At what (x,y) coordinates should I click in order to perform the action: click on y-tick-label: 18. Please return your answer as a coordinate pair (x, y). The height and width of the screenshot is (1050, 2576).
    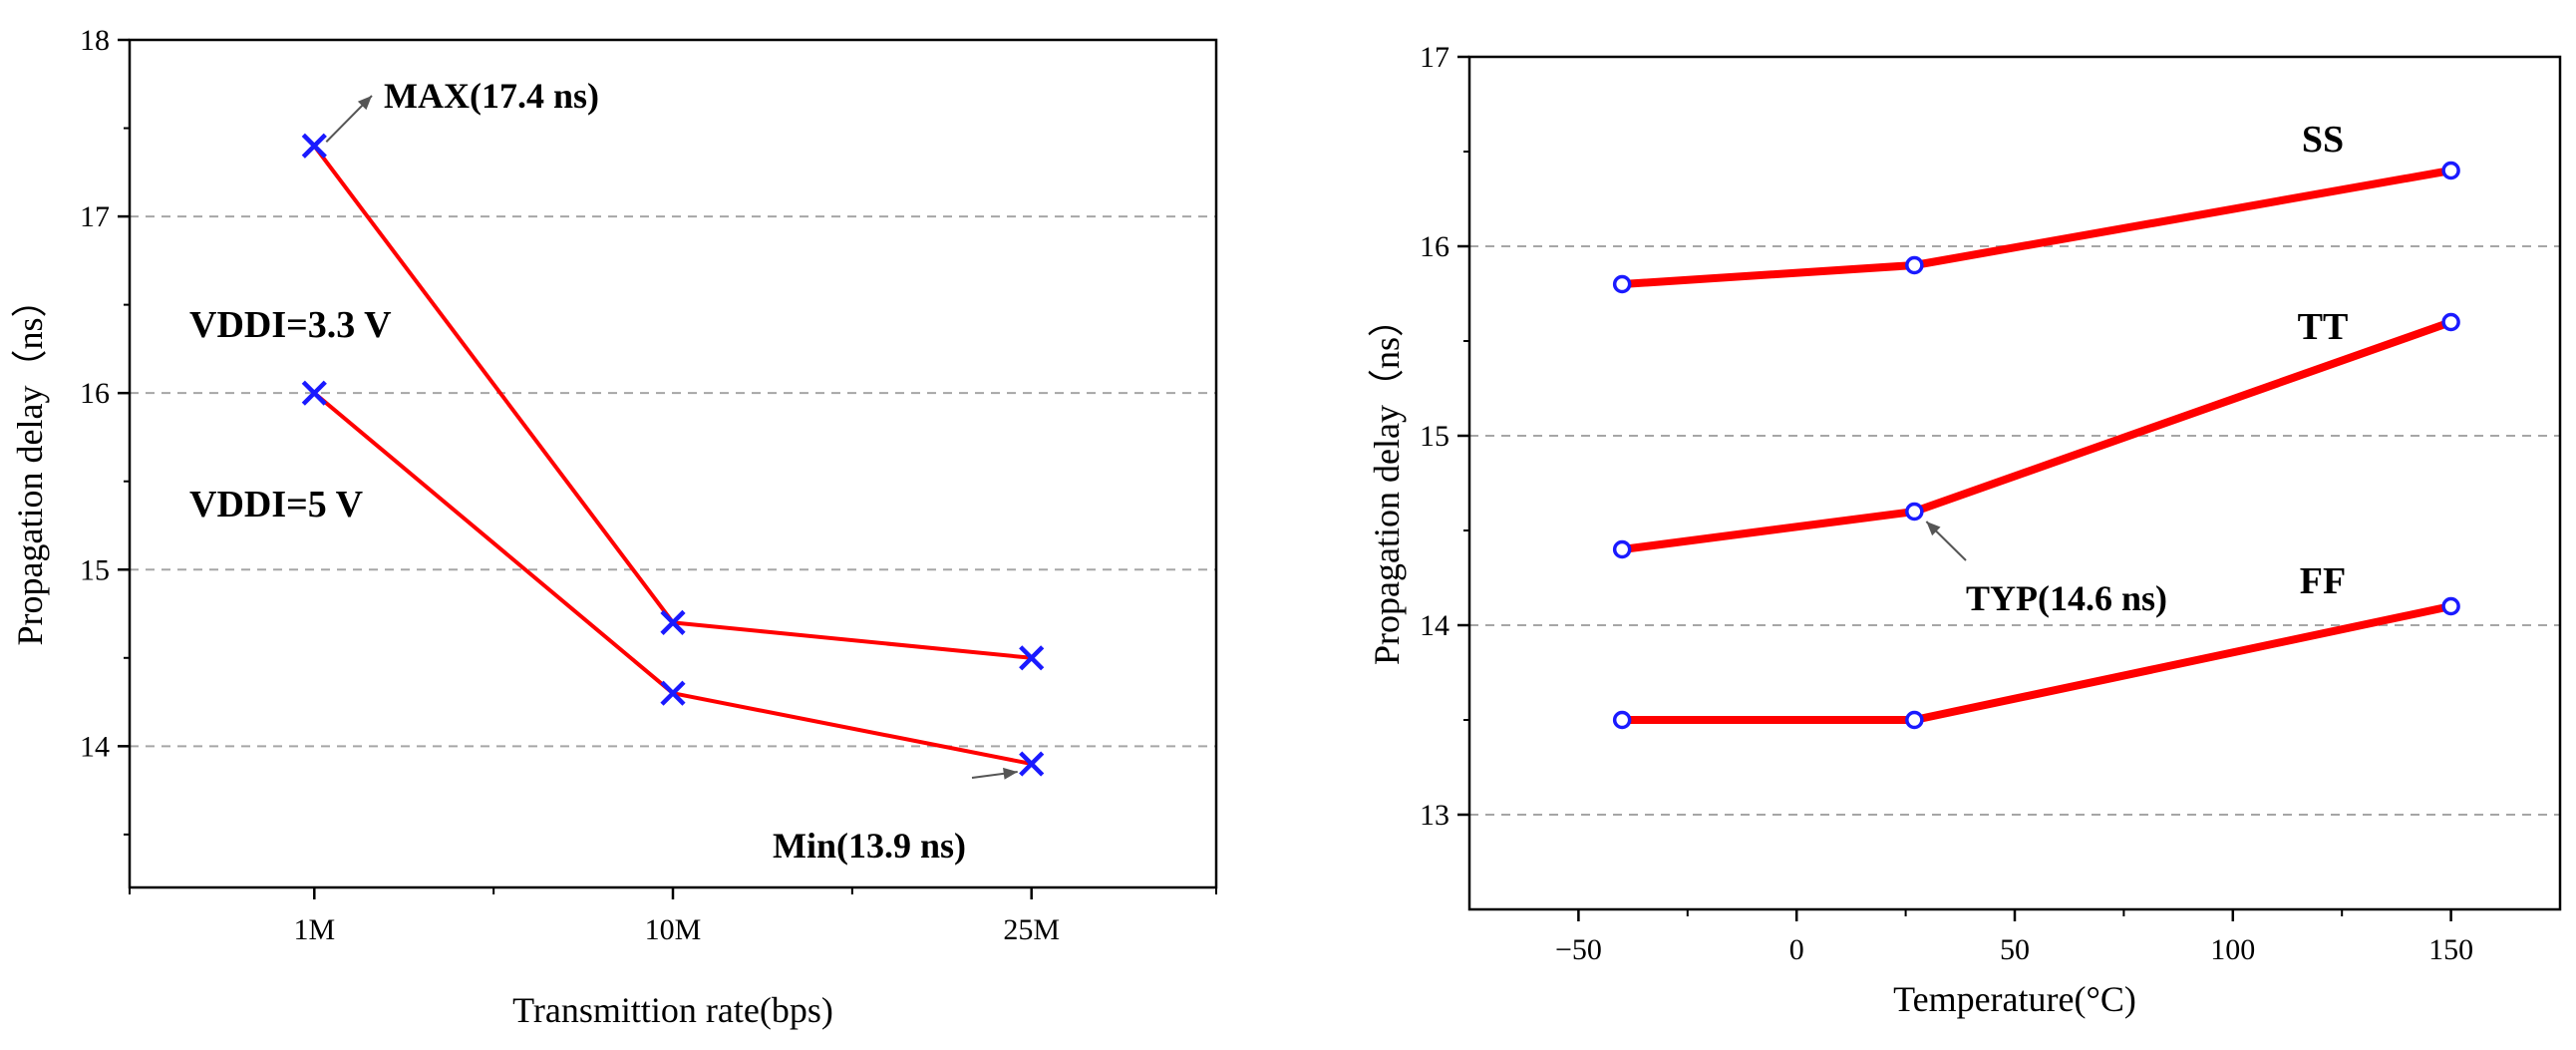
    Looking at the image, I should click on (95, 41).